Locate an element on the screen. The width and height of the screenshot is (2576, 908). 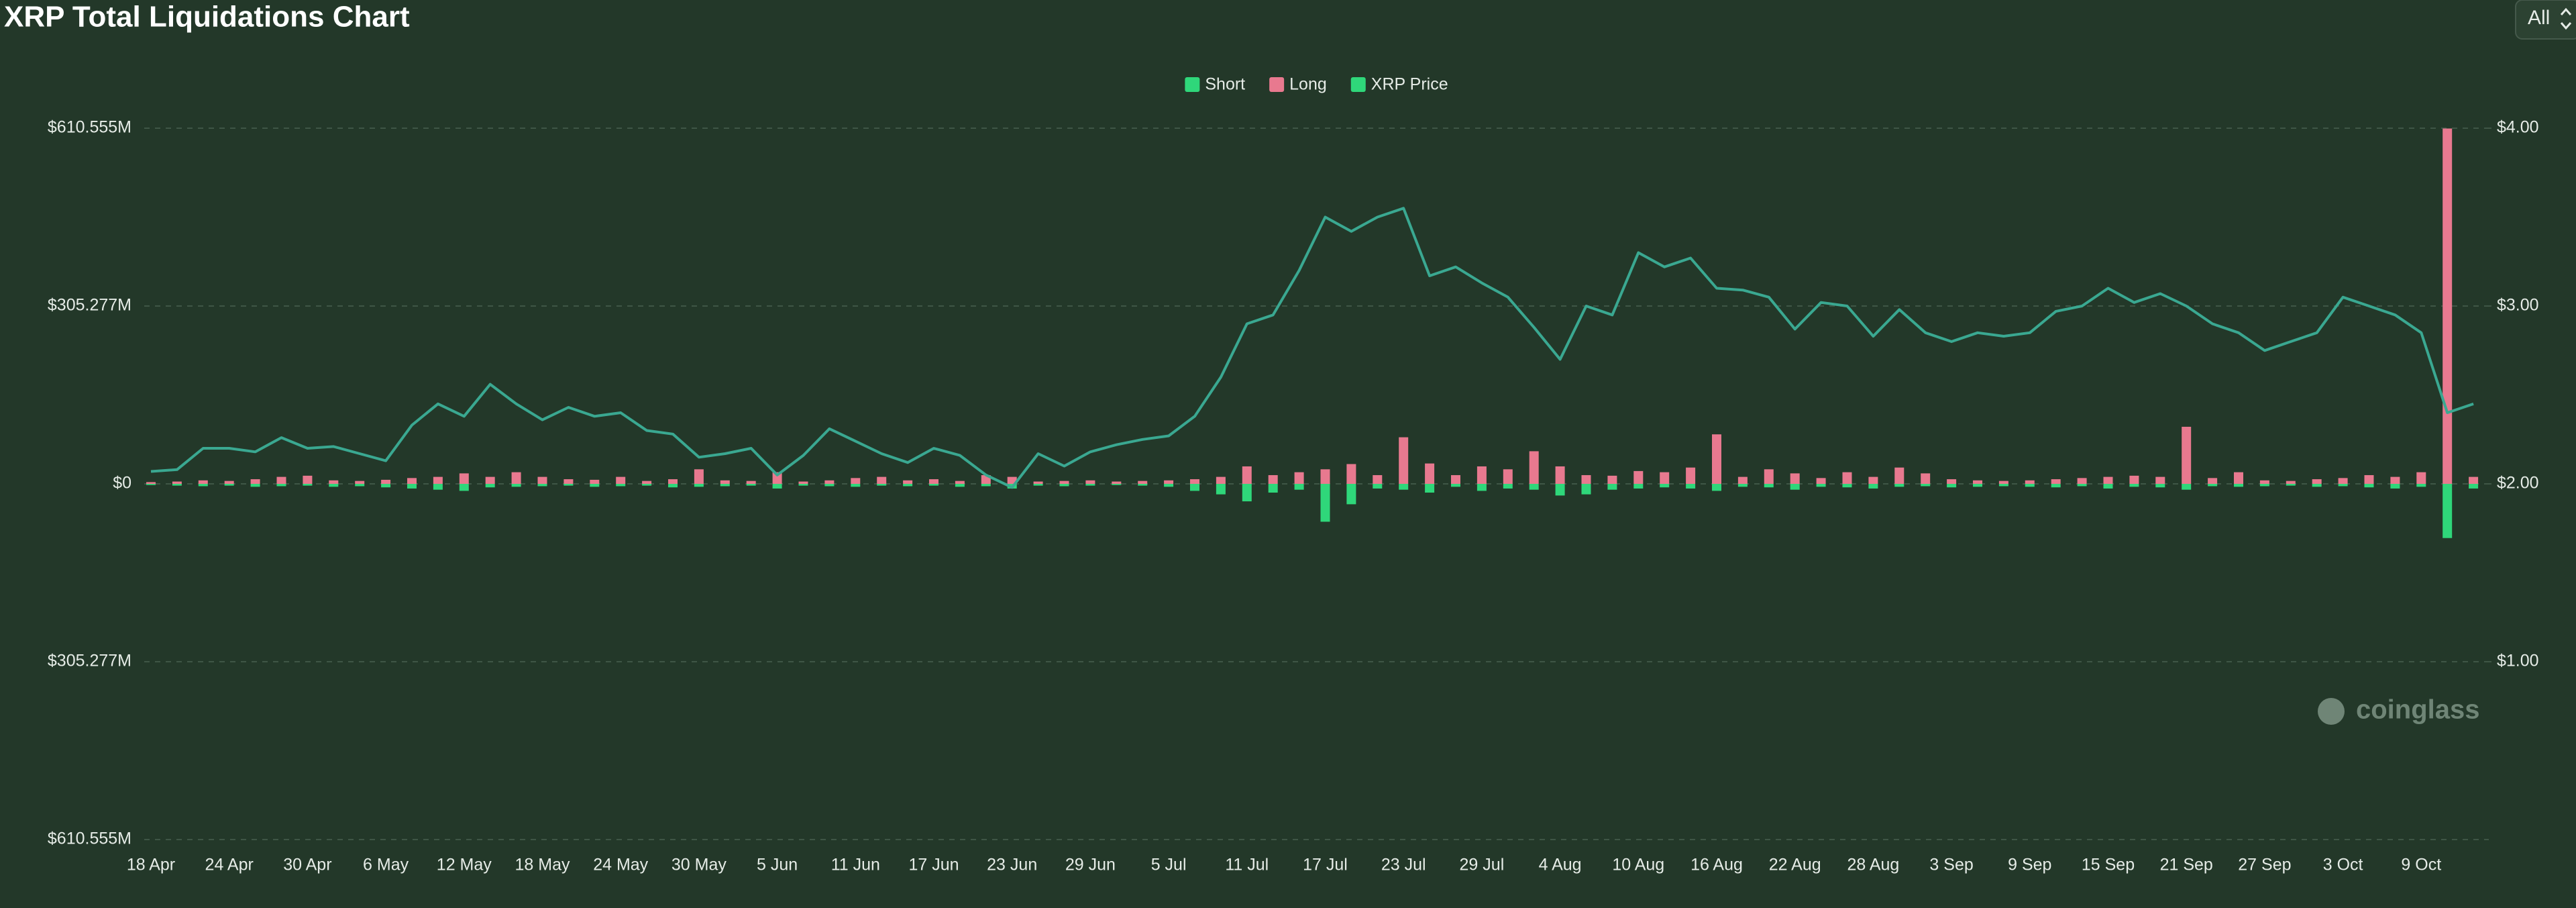
range-selector-box is located at coordinates (2545, 20).